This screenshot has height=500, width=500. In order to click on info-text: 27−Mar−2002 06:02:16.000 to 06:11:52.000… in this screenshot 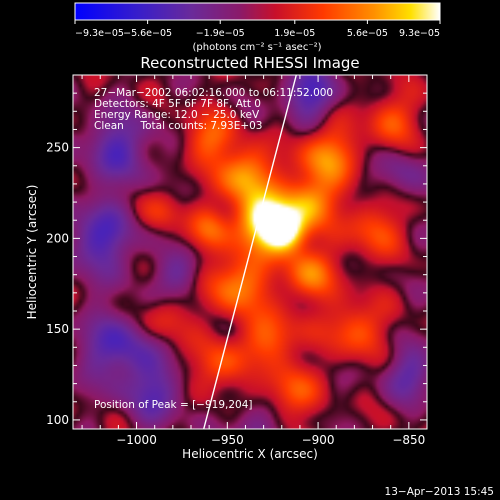, I will do `click(213, 109)`.